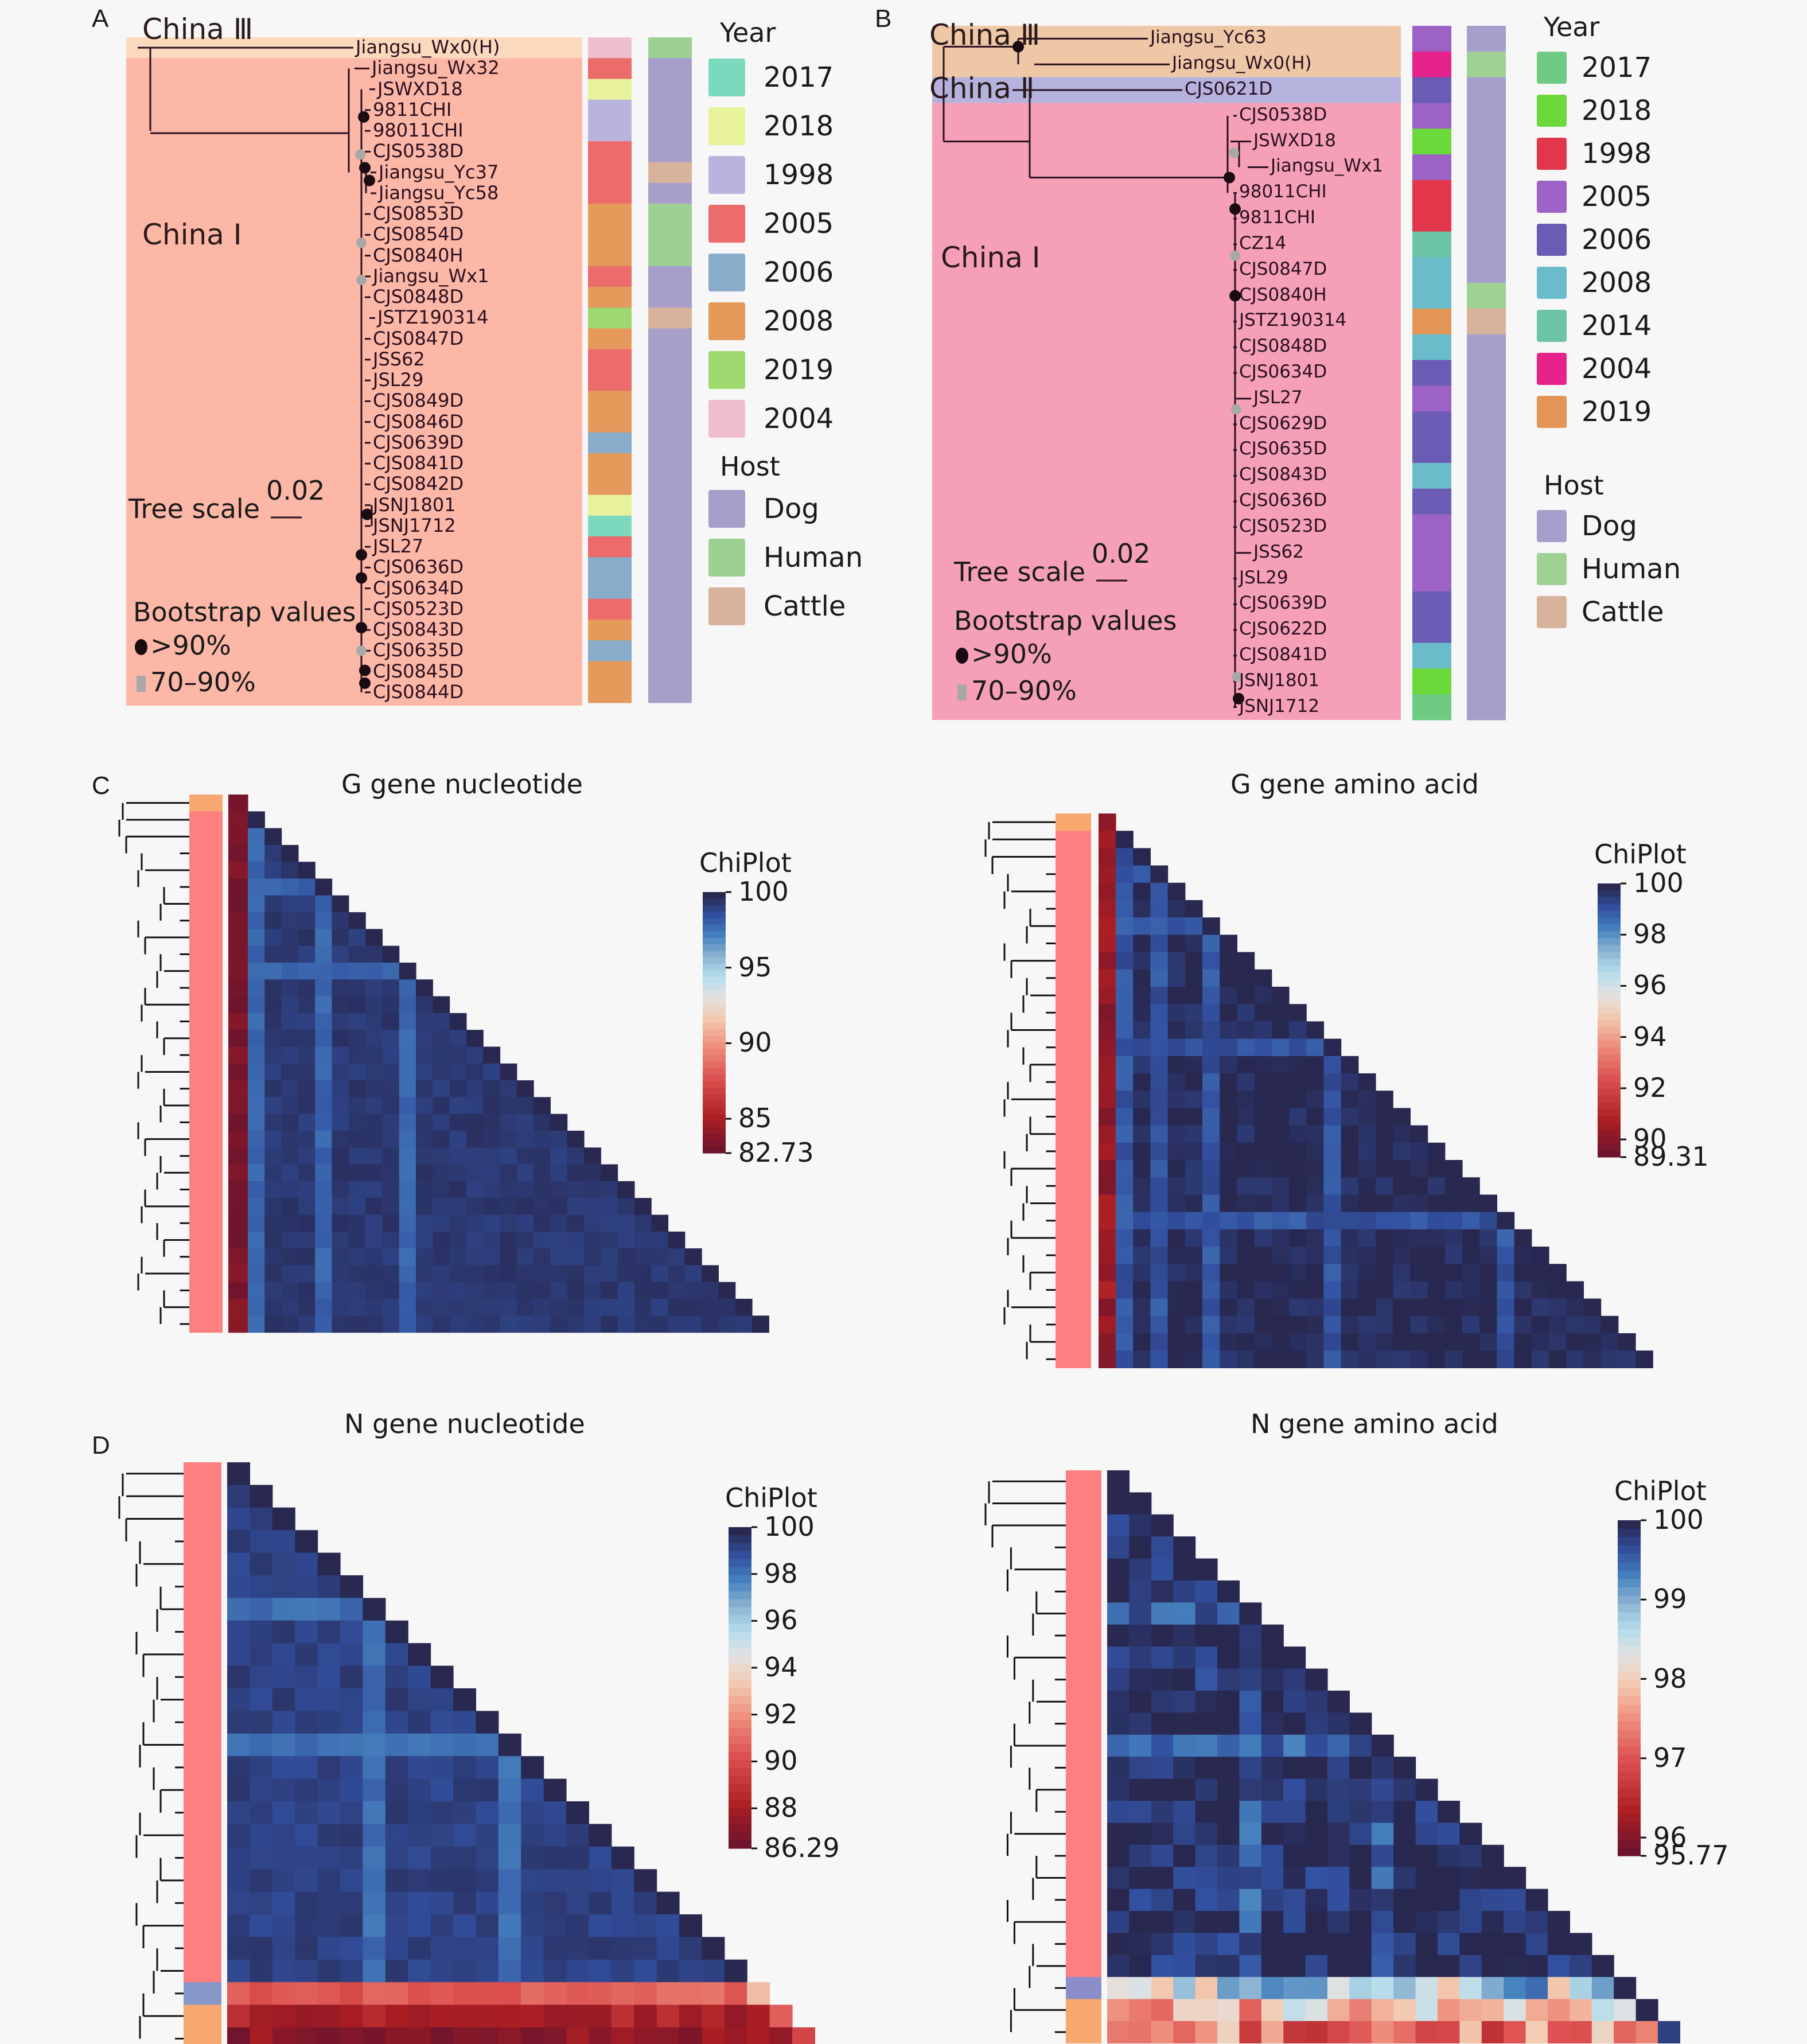  What do you see at coordinates (418, 608) in the screenshot?
I see `tip-label: CJS0523D` at bounding box center [418, 608].